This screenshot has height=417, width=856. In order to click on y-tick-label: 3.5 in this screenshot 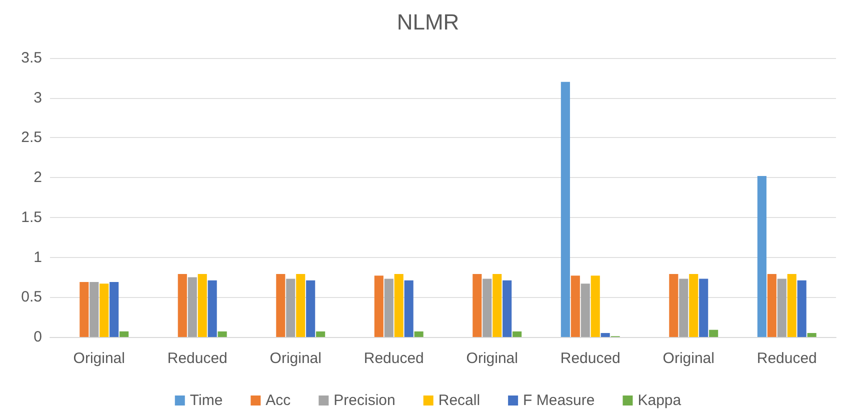, I will do `click(31, 58)`.